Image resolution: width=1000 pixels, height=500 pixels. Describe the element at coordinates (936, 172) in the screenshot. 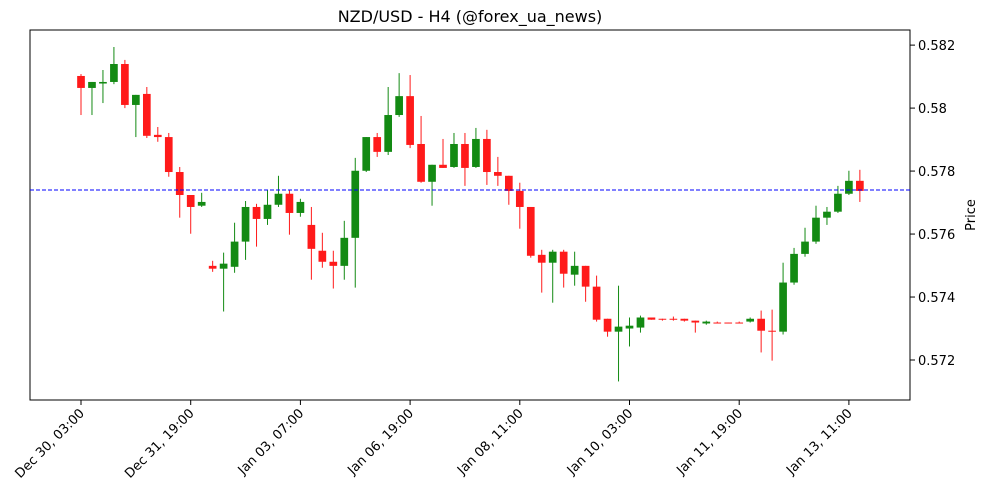

I see `y-tick-label: 0.578` at that location.